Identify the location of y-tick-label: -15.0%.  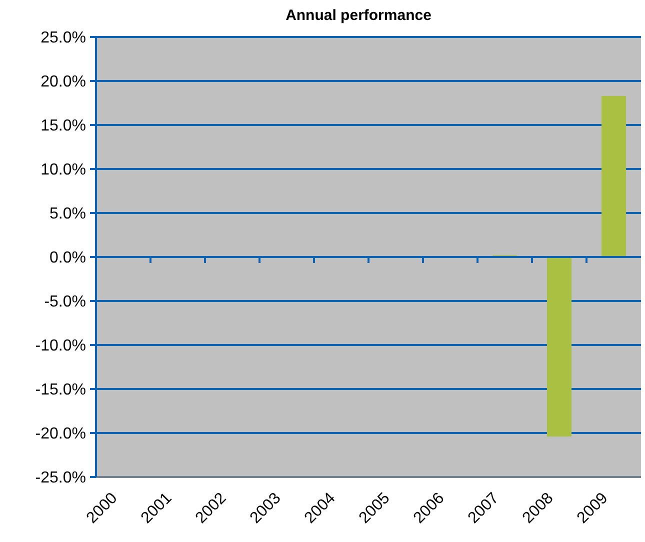
(60, 390).